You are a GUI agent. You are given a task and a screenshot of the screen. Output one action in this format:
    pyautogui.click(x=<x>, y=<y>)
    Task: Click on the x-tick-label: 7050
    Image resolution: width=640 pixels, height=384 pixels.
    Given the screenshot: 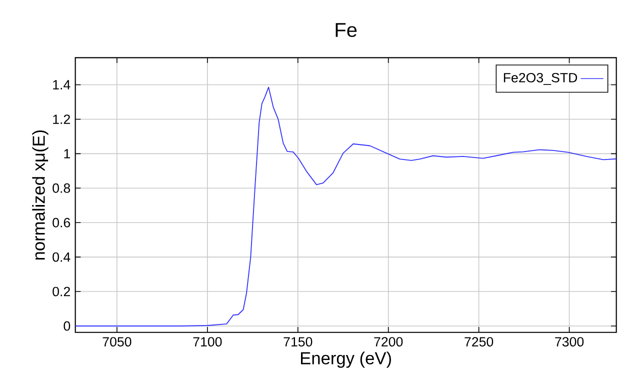 What is the action you would take?
    pyautogui.click(x=117, y=342)
    